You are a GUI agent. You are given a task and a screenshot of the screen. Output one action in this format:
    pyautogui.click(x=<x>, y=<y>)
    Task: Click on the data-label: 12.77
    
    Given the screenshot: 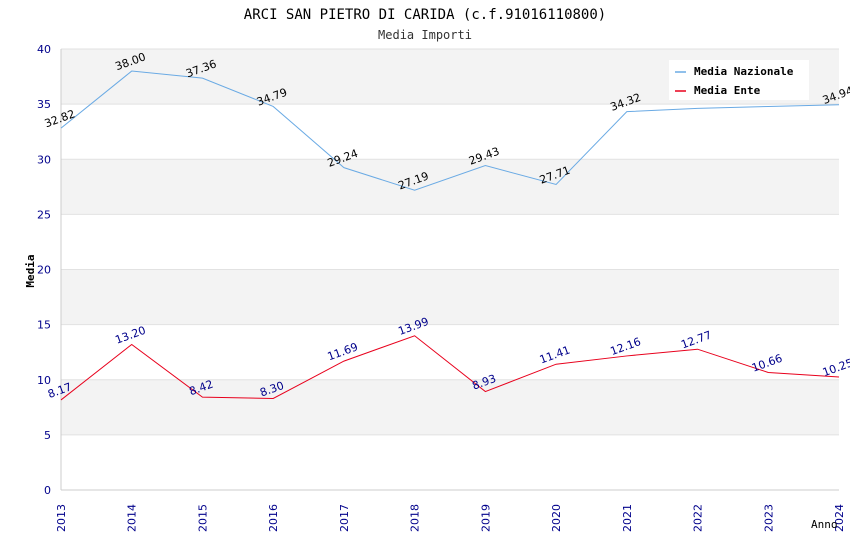 What is the action you would take?
    pyautogui.click(x=696, y=339)
    